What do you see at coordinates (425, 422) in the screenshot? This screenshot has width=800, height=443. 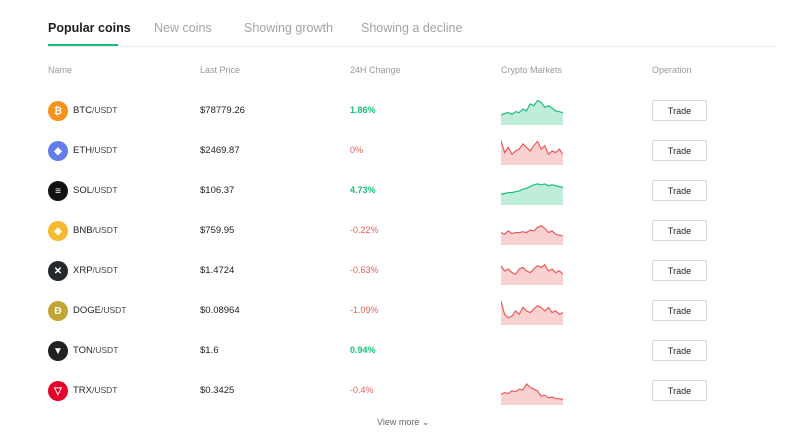 I see `chevron-down-icon: ⌄` at bounding box center [425, 422].